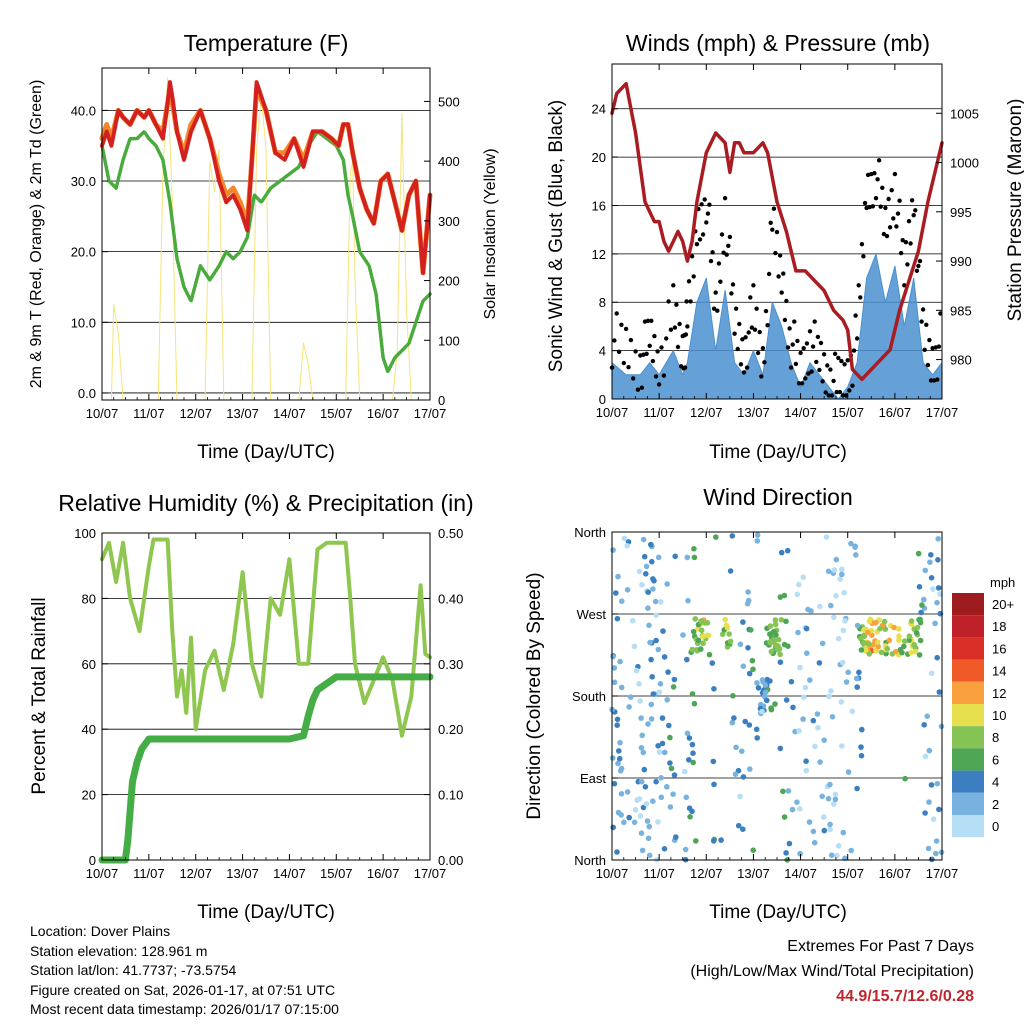  I want to click on temp-xtick-label: 15/07, so click(336, 413).